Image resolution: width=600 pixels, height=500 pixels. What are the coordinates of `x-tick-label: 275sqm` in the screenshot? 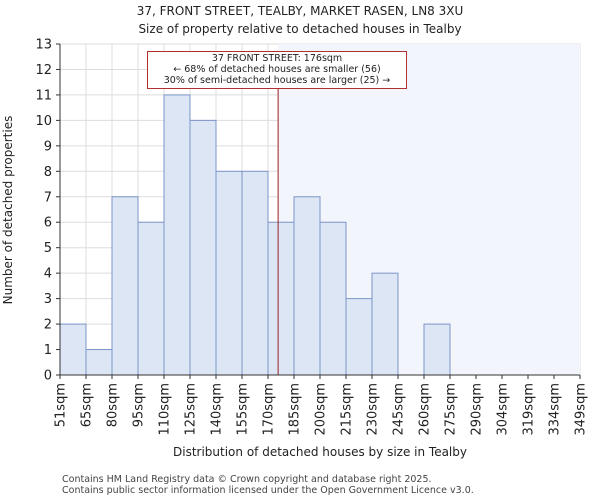 It's located at (451, 409).